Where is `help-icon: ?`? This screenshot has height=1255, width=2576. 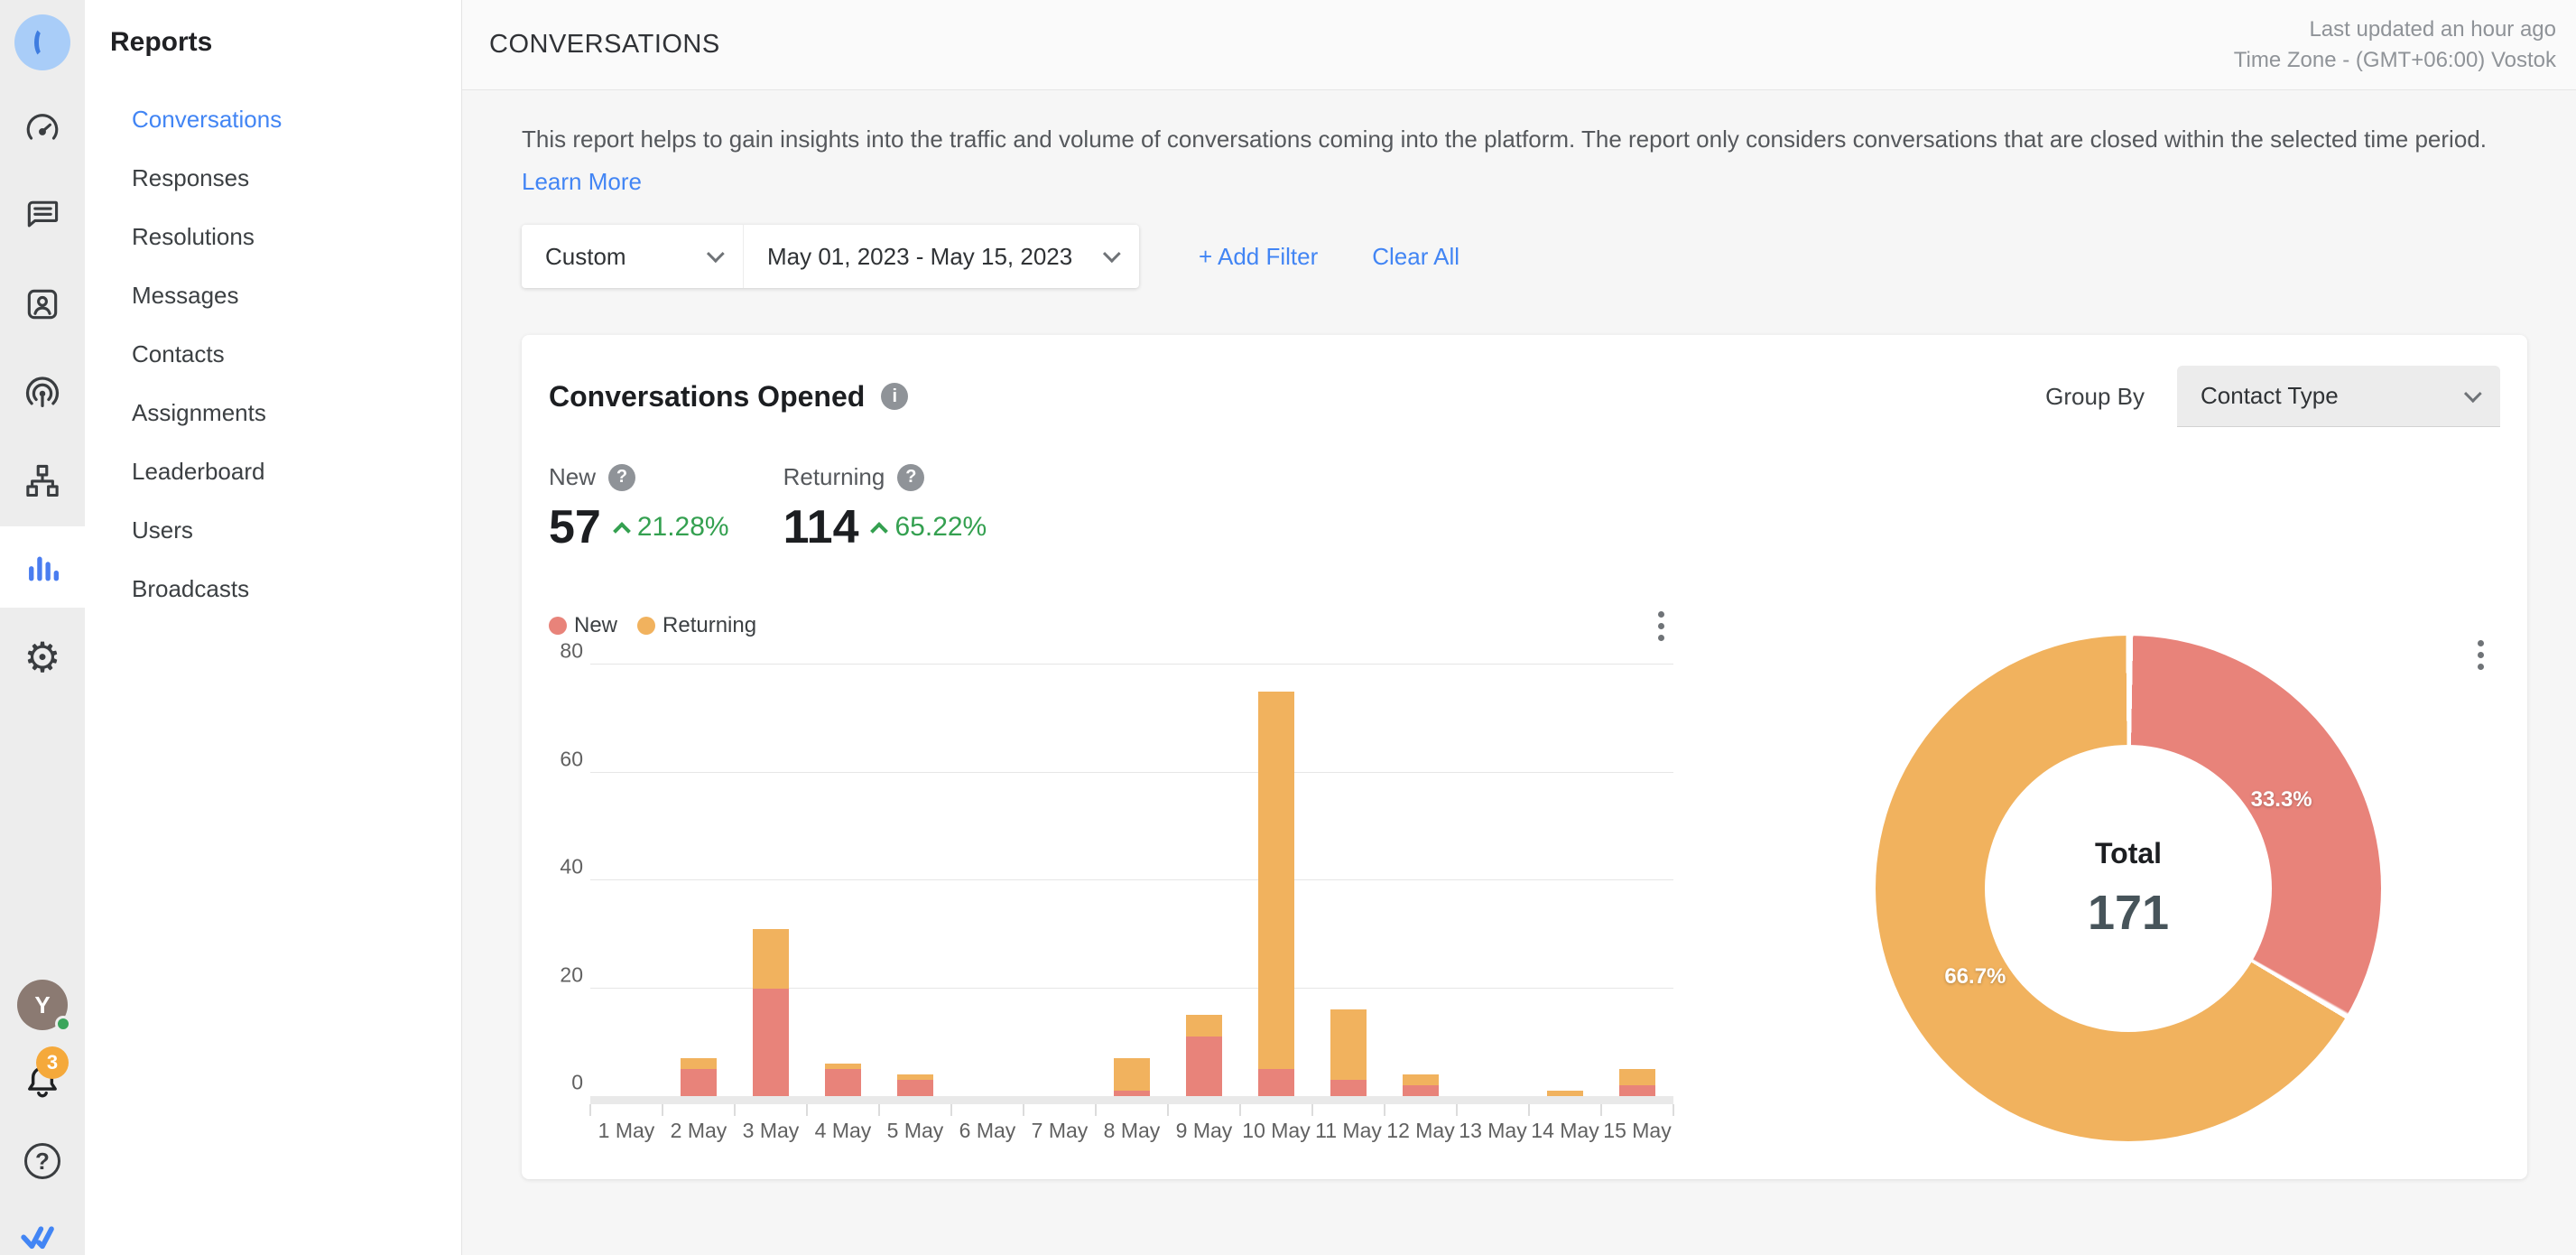 help-icon: ? is located at coordinates (42, 1161).